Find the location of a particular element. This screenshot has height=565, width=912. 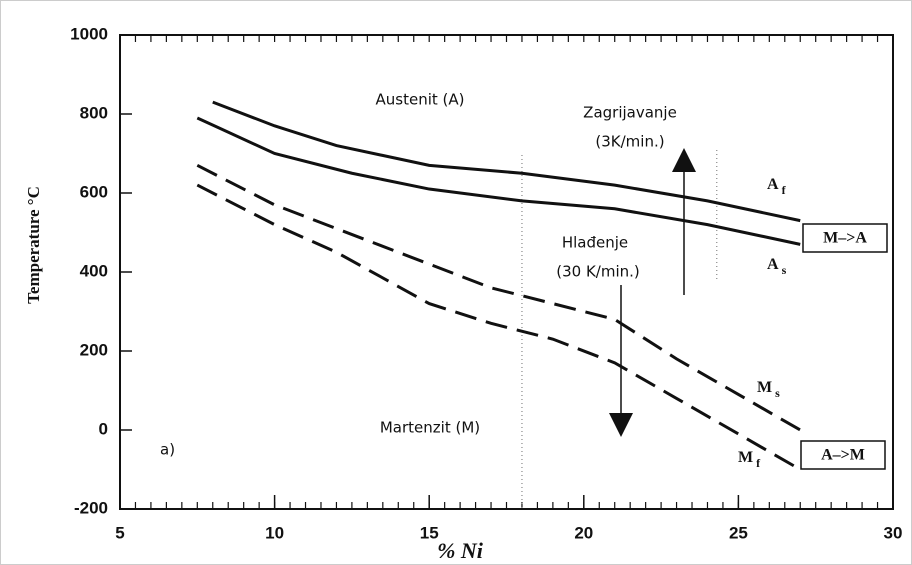

x-tick-label: 5 is located at coordinates (119, 532).